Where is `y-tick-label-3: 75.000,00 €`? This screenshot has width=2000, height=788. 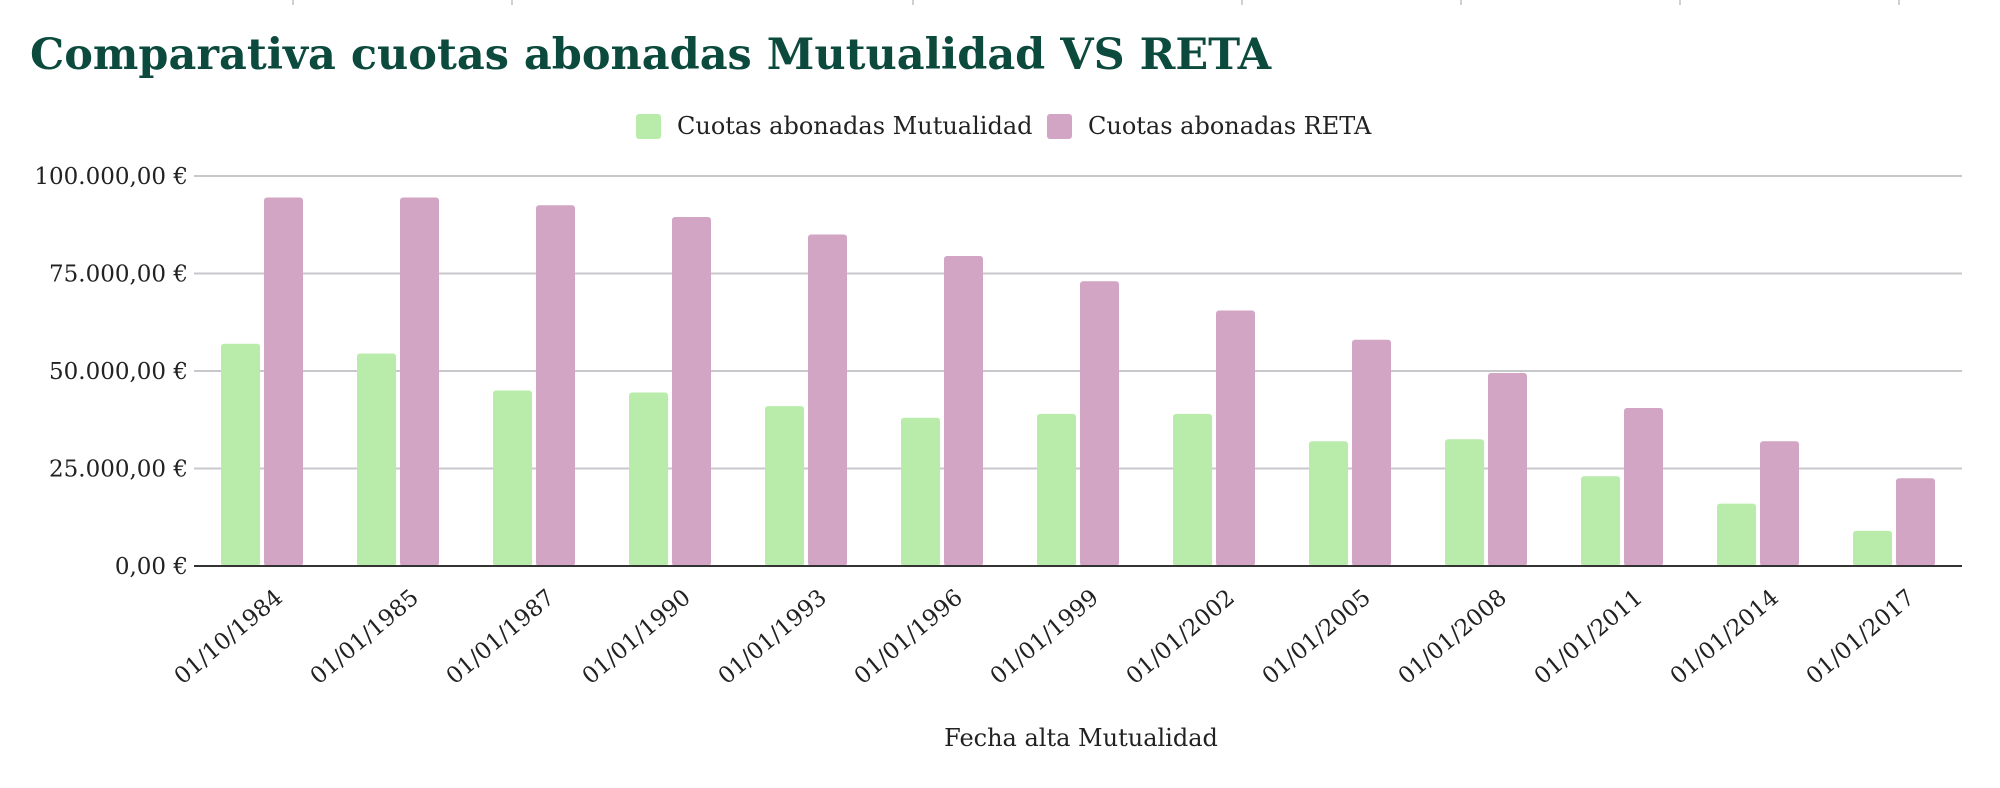
y-tick-label-3: 75.000,00 € is located at coordinates (118, 275).